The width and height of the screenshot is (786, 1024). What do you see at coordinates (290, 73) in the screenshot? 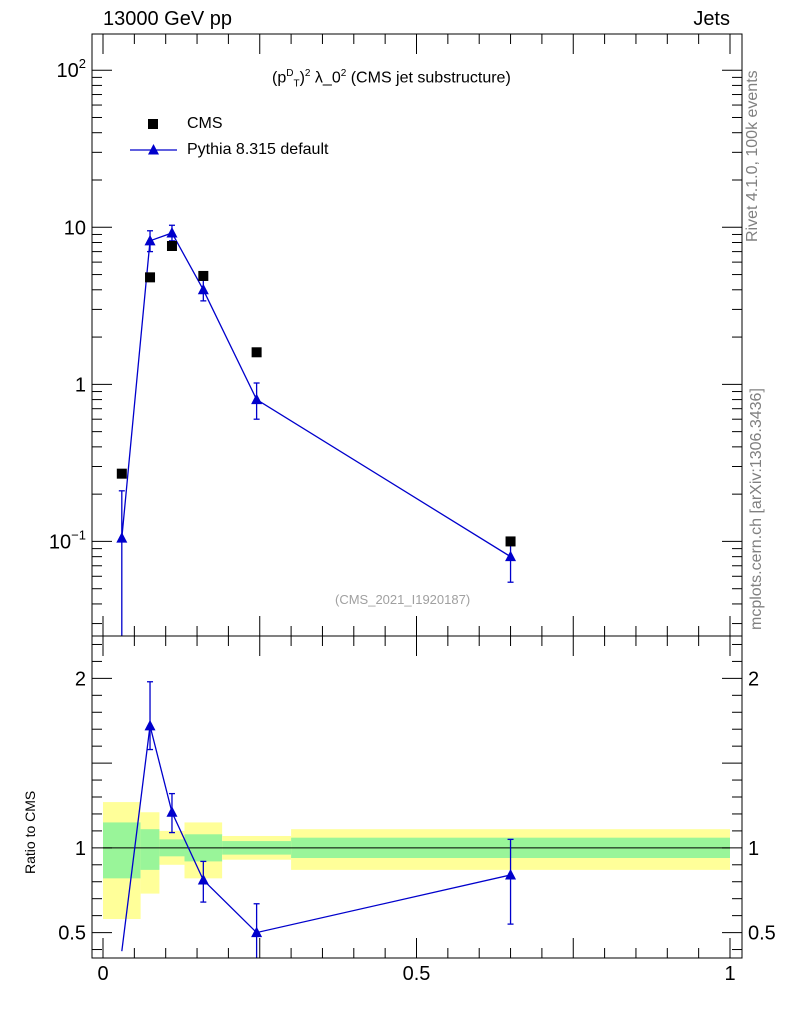
I see `title-sup-d: D` at bounding box center [290, 73].